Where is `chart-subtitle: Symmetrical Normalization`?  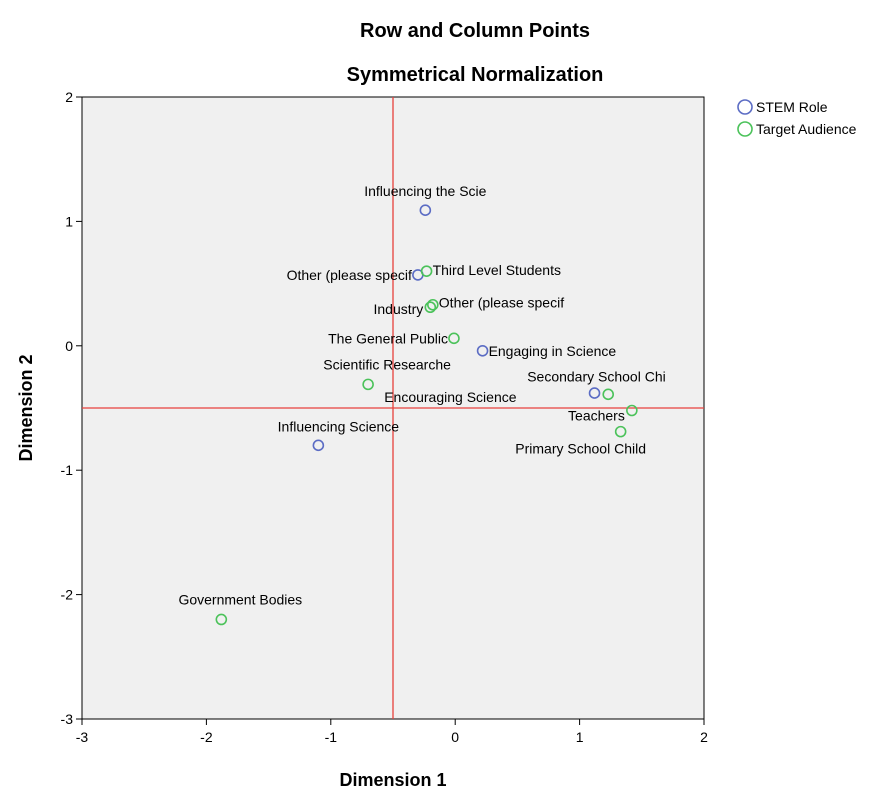
chart-subtitle: Symmetrical Normalization is located at coordinates (475, 75).